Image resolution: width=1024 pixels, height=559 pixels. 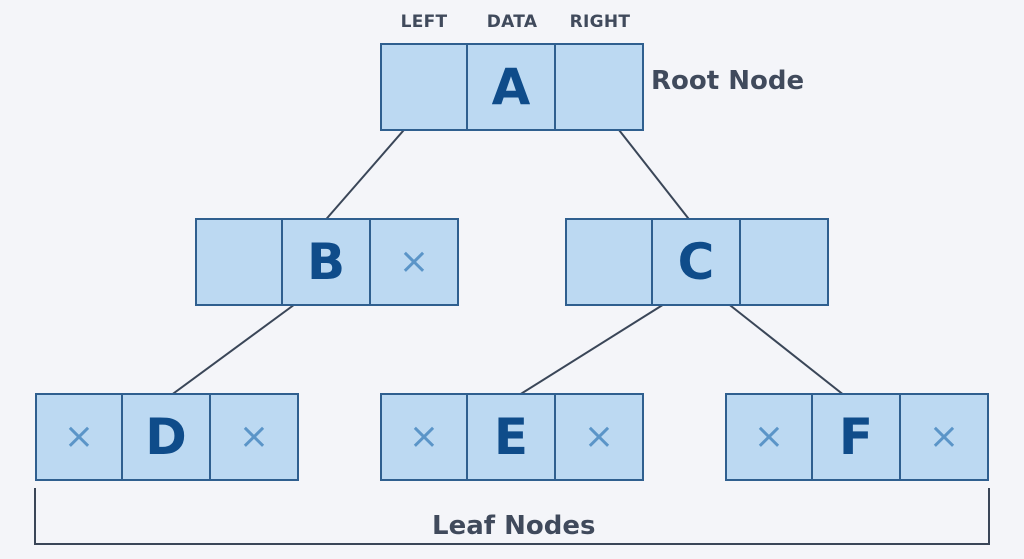 I want to click on data-cell: E, so click(x=512, y=437).